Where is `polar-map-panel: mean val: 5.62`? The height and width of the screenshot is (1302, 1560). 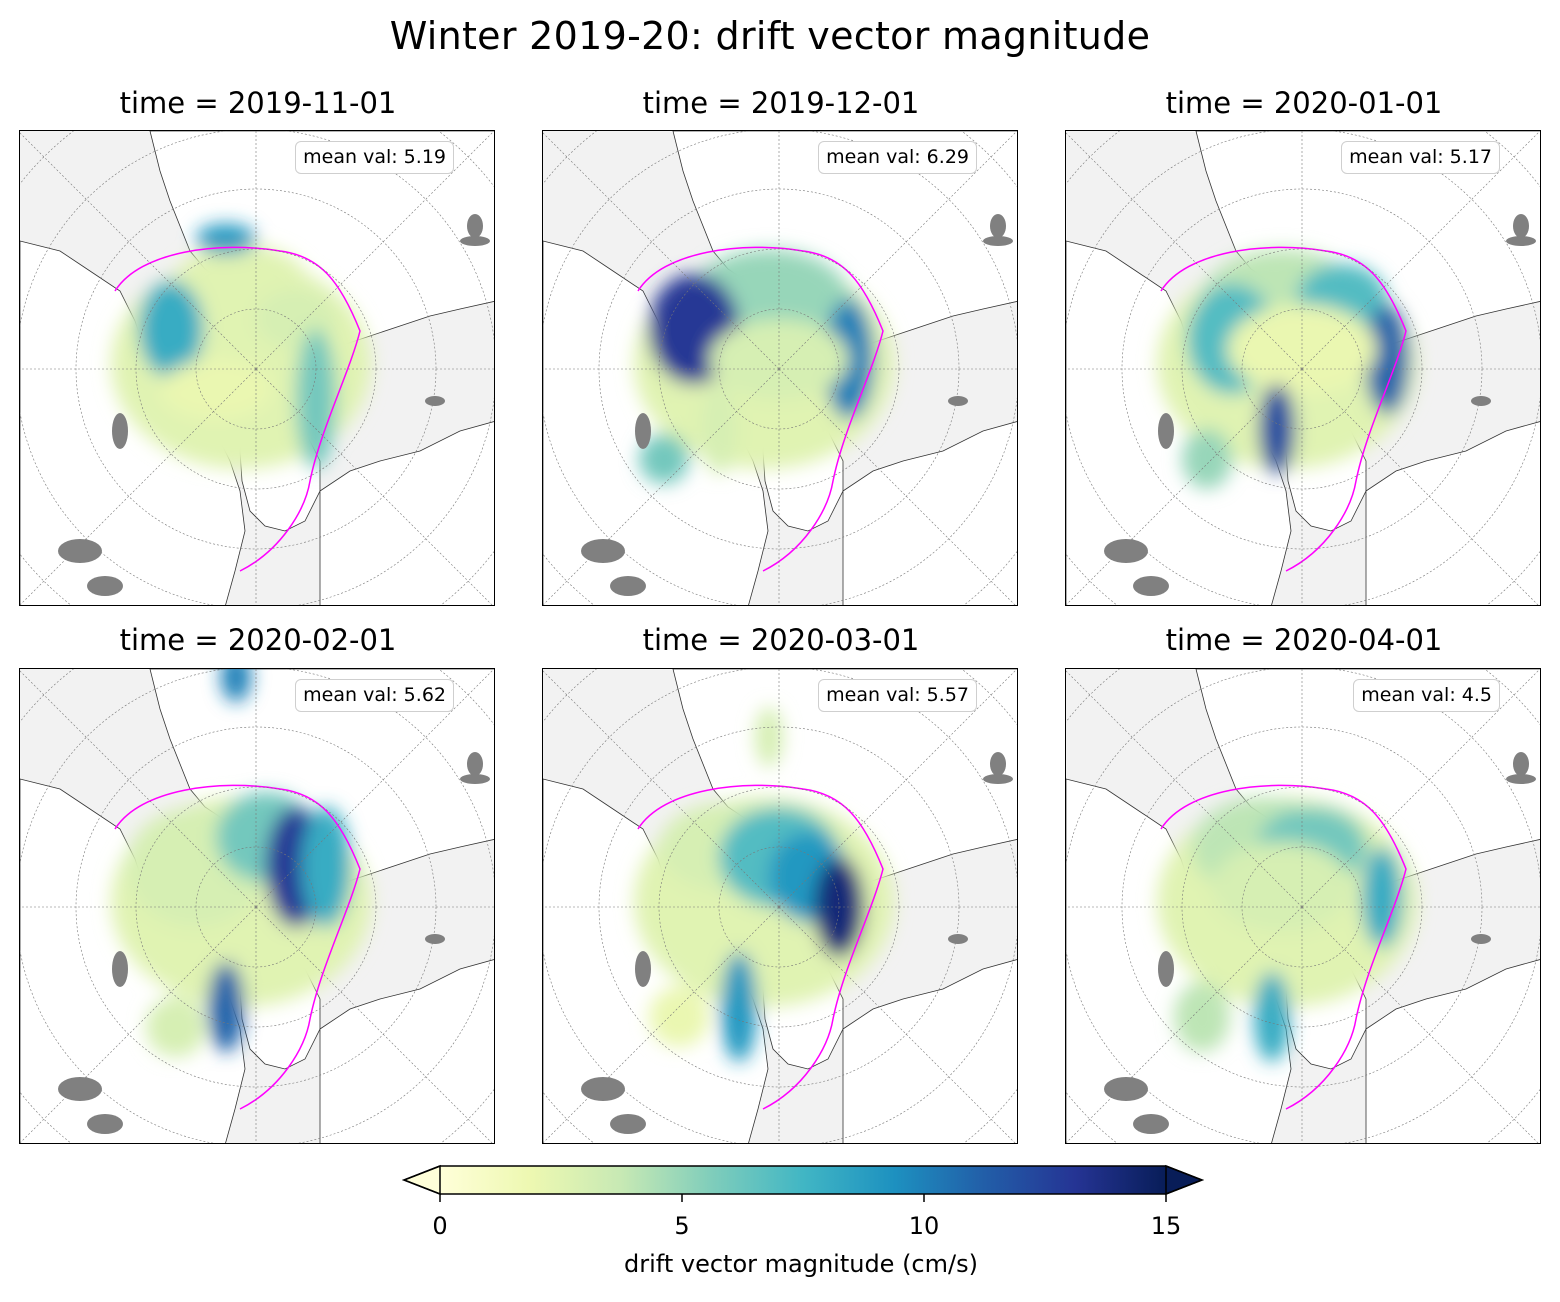 polar-map-panel: mean val: 5.62 is located at coordinates (257, 906).